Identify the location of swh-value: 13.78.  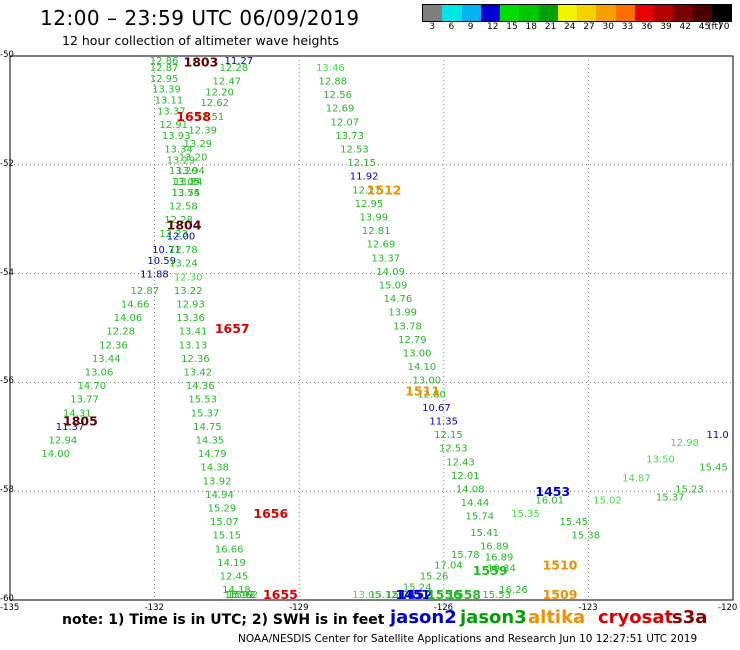
(407, 326).